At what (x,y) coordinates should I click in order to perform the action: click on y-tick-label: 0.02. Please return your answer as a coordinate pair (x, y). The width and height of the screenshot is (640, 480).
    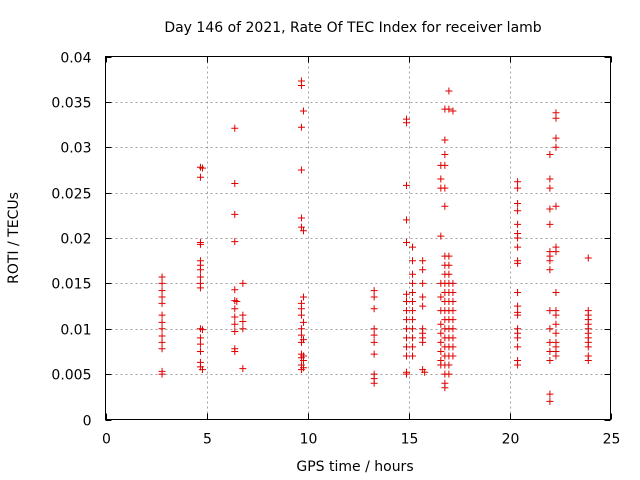
    Looking at the image, I should click on (75, 240).